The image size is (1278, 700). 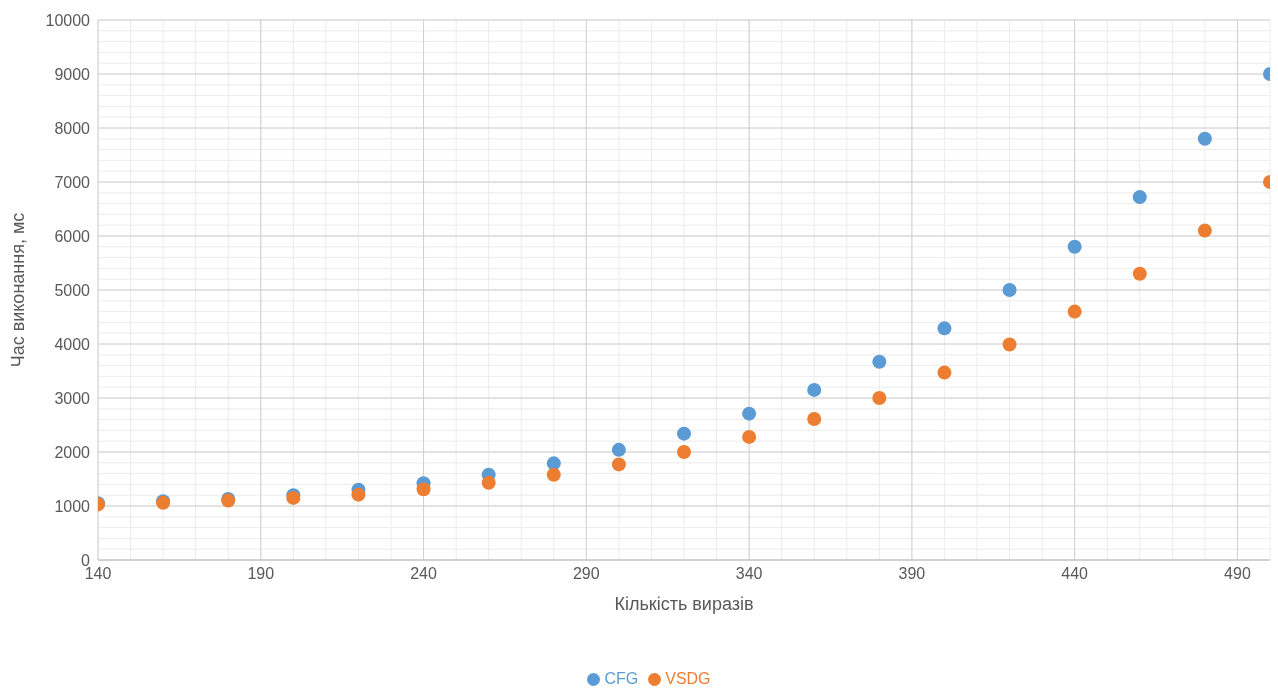 I want to click on y-tick-label: 4000, so click(x=72, y=344).